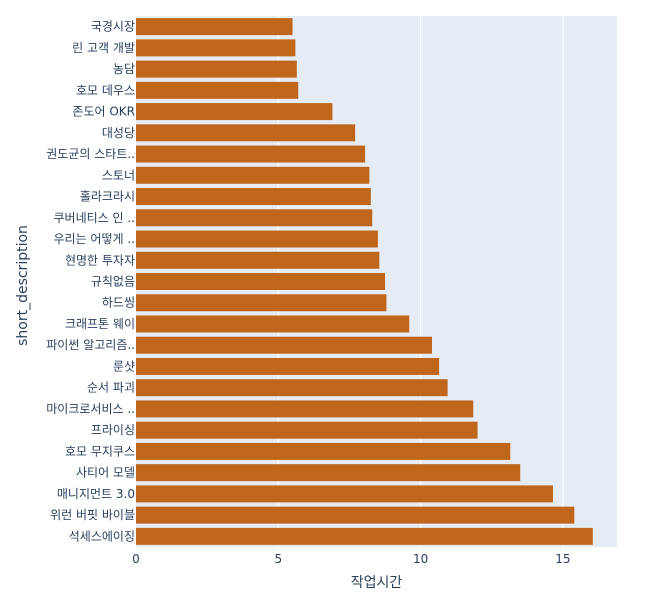 The width and height of the screenshot is (651, 615). Describe the element at coordinates (351, 559) in the screenshot. I see `x-tick-labels: 0 5 10 15` at that location.